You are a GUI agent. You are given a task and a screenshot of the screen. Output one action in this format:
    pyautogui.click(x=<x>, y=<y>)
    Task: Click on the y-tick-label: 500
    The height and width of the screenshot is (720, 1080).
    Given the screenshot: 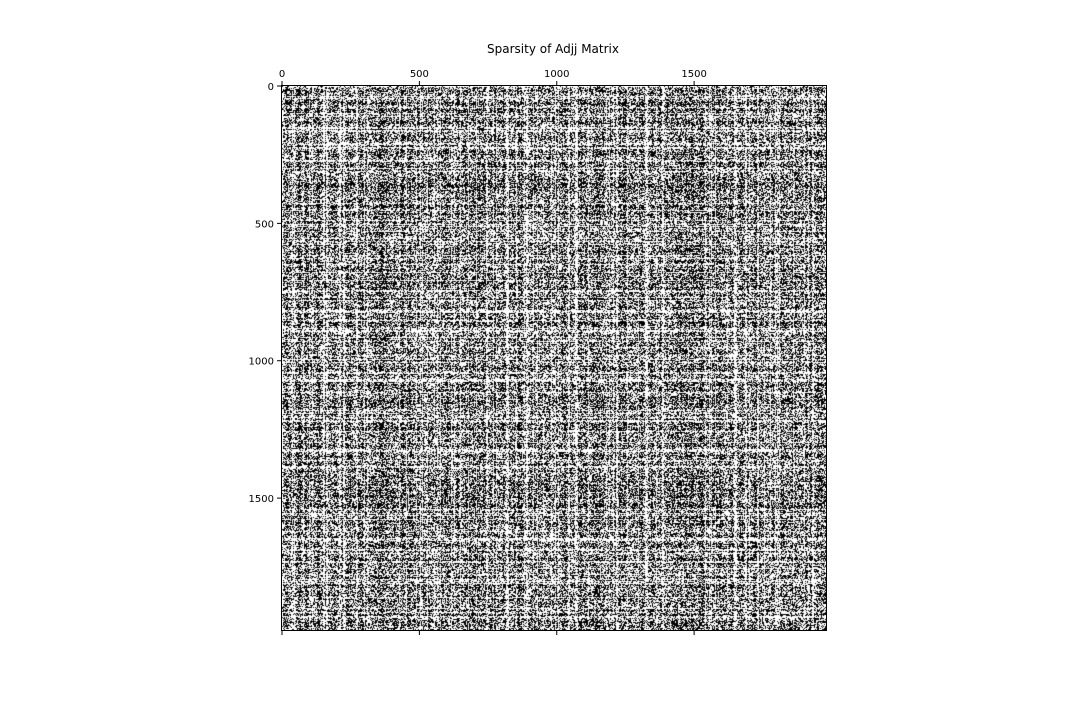 What is the action you would take?
    pyautogui.click(x=264, y=224)
    